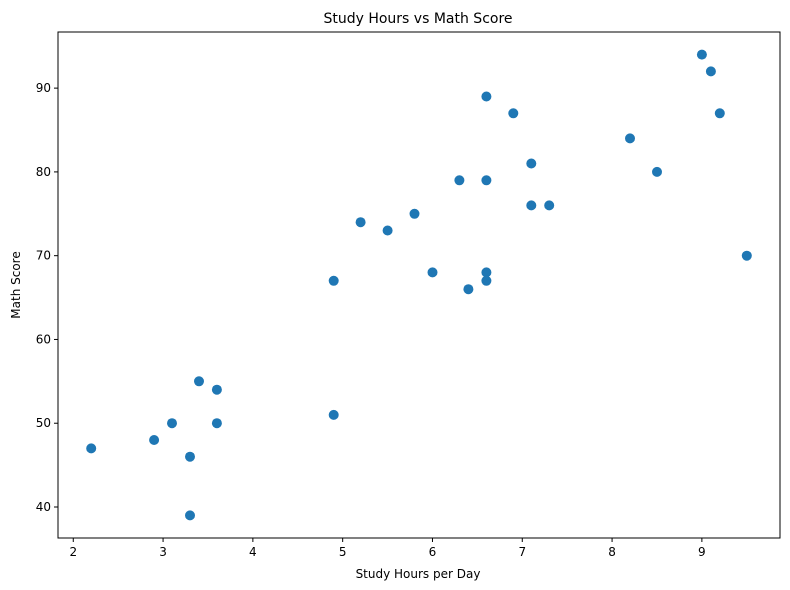 This screenshot has width=790, height=590. I want to click on x-tick-label: 2, so click(73, 552).